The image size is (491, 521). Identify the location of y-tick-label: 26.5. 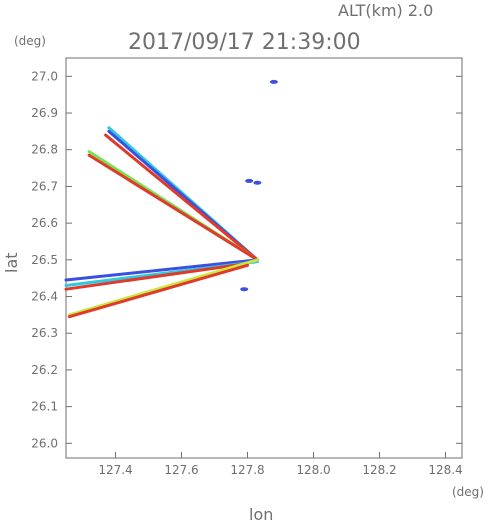
(44, 260).